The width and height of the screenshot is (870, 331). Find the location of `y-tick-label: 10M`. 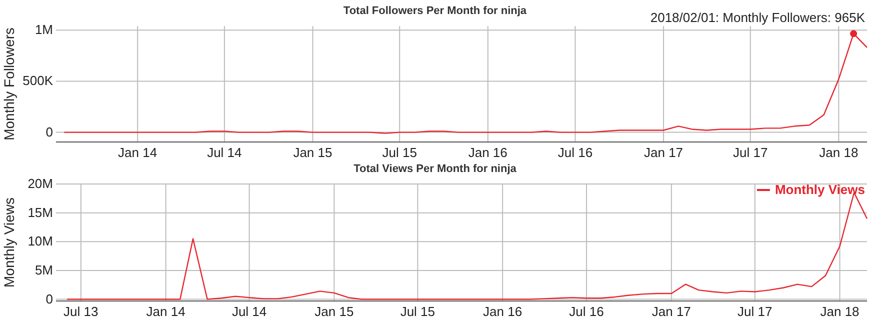

y-tick-label: 10M is located at coordinates (40, 241).